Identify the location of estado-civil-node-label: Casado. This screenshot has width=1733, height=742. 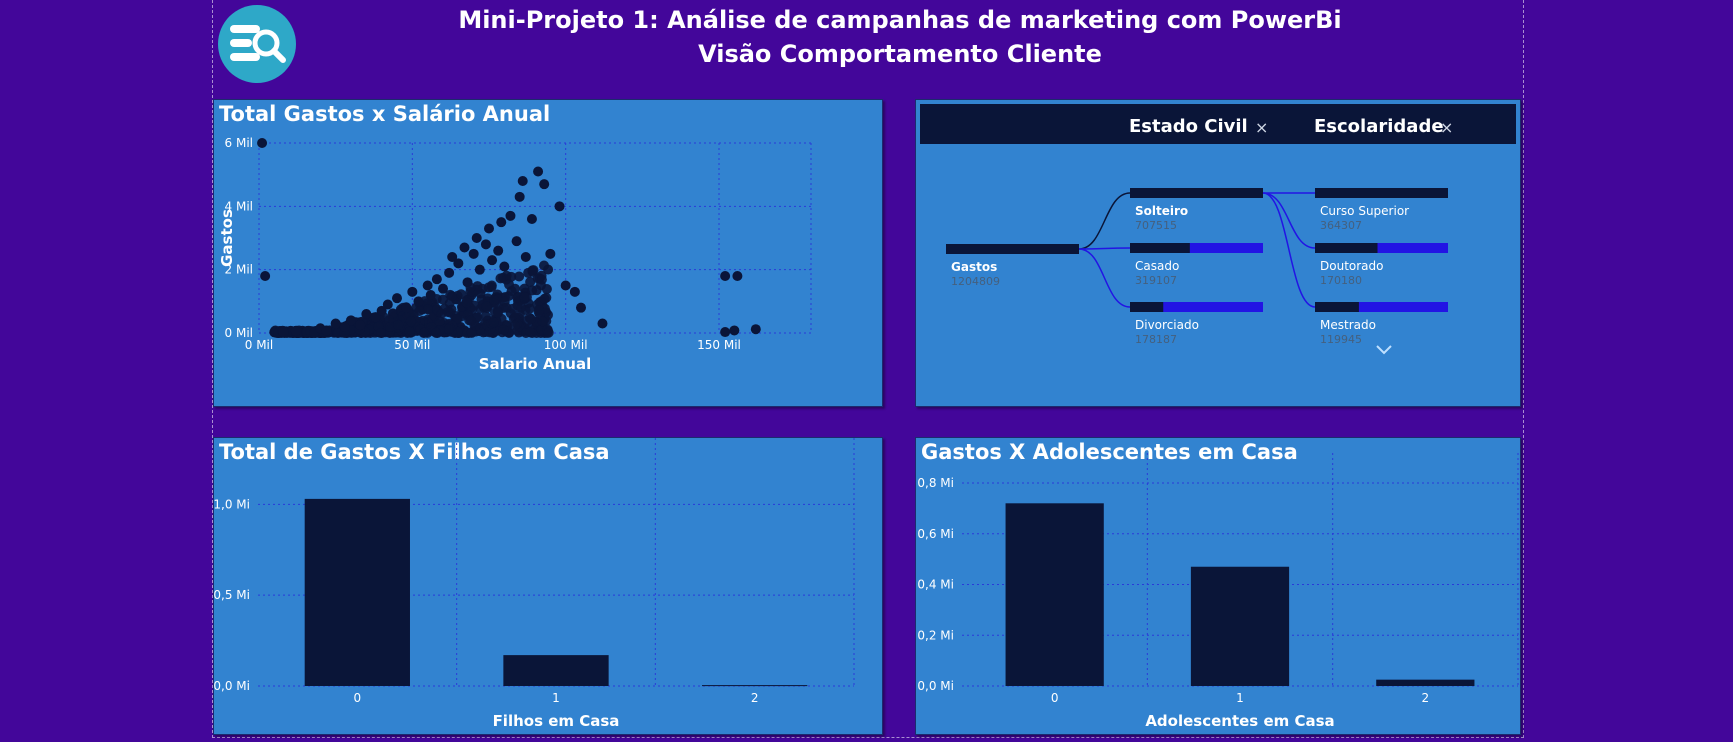
(1157, 266).